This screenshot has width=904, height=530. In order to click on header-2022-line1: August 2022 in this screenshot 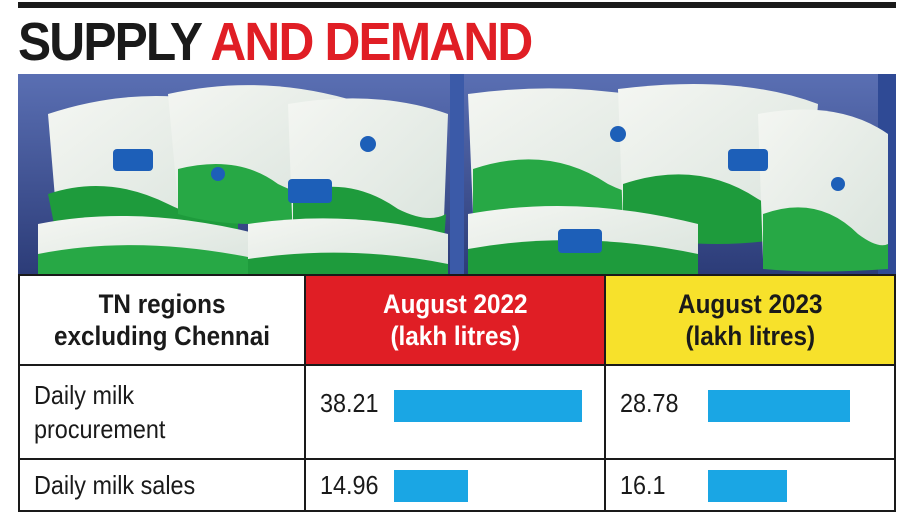, I will do `click(455, 304)`.